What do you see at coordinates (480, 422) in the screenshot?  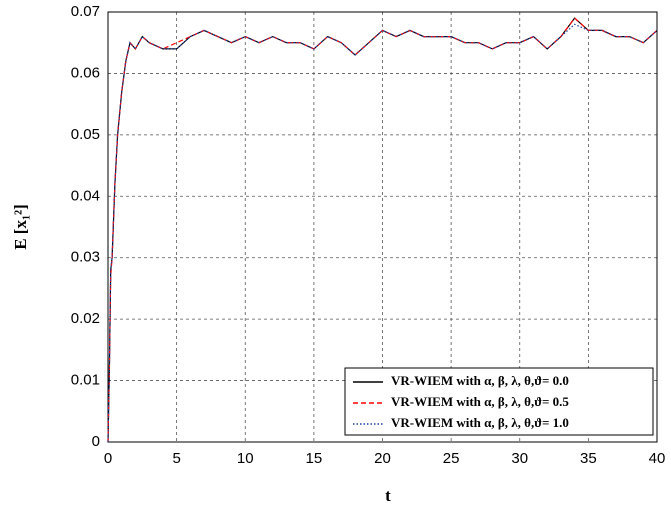 I see `legend-label: VR-WIEM with α, β, λ, θ,ϑ= 1.0` at bounding box center [480, 422].